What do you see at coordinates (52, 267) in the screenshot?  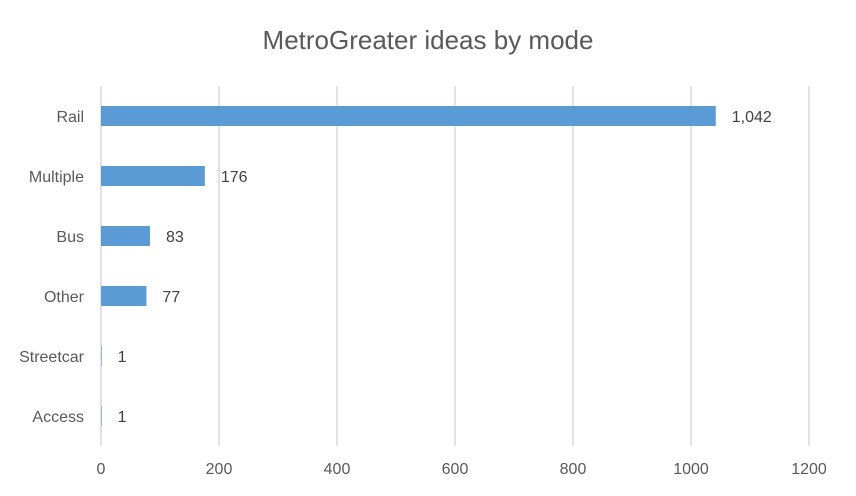 I see `category-labels: Rail Multiple Bus Other Streetcar Access` at bounding box center [52, 267].